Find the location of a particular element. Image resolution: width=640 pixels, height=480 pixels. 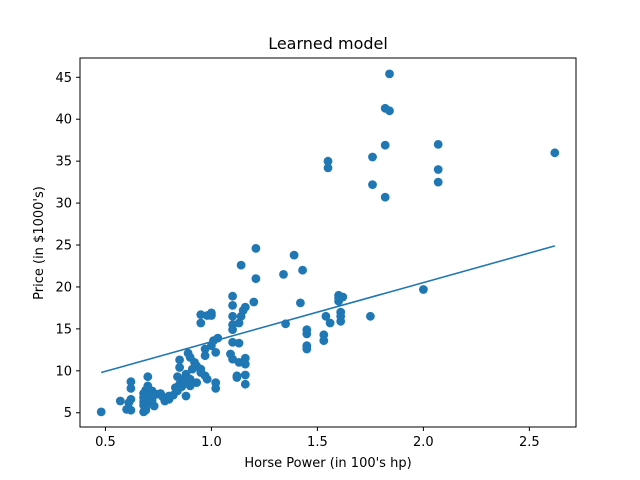

x-axis-ticks: 0.5 1.0 1.5 2.0 2.5 is located at coordinates (317, 438).